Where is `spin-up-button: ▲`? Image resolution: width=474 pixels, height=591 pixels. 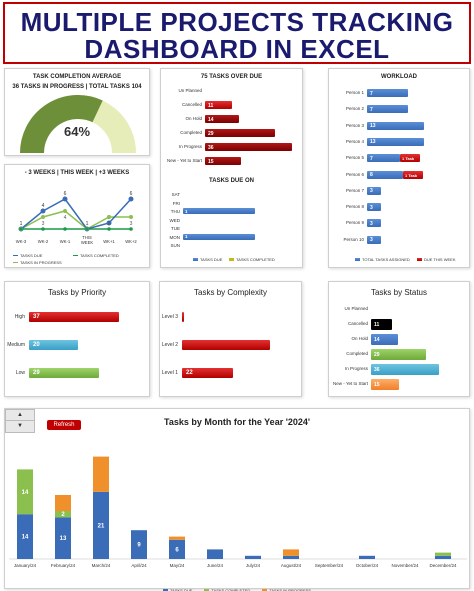 spin-up-button: ▲ is located at coordinates (20, 415).